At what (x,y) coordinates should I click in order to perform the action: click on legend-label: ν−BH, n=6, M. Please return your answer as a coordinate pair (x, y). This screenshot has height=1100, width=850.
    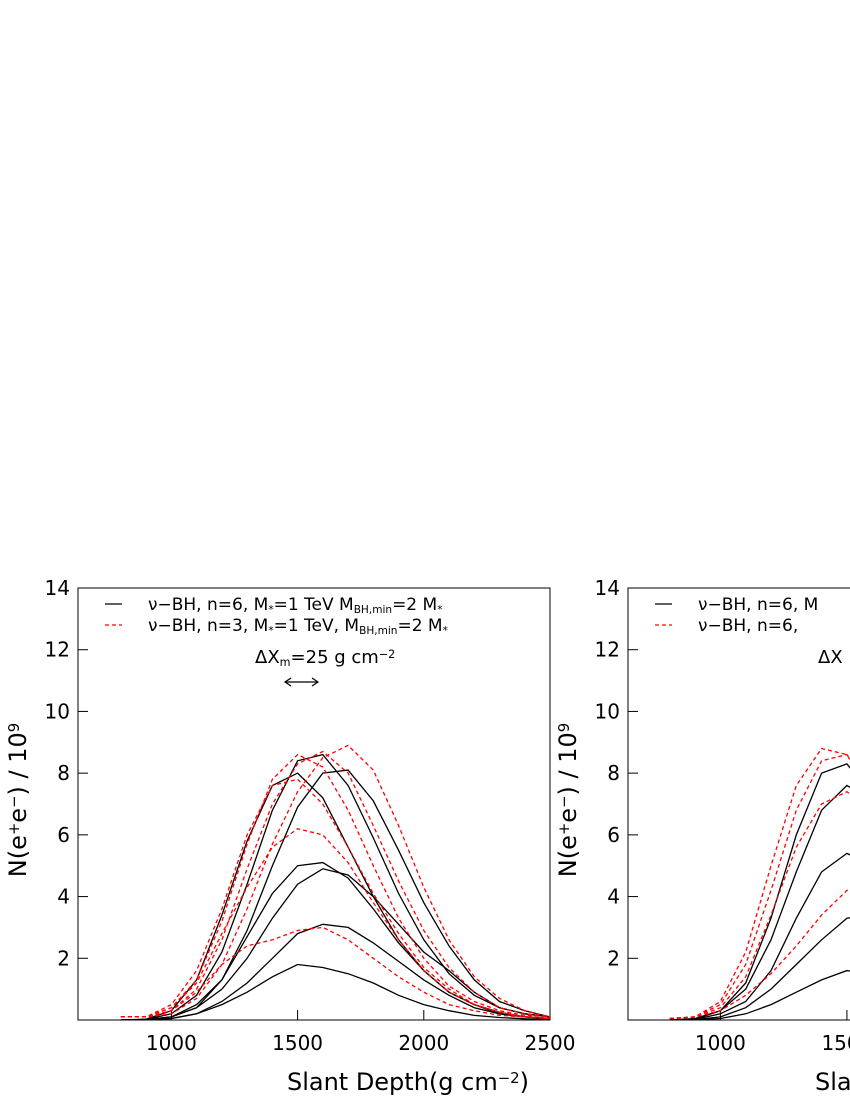
    Looking at the image, I should click on (758, 605).